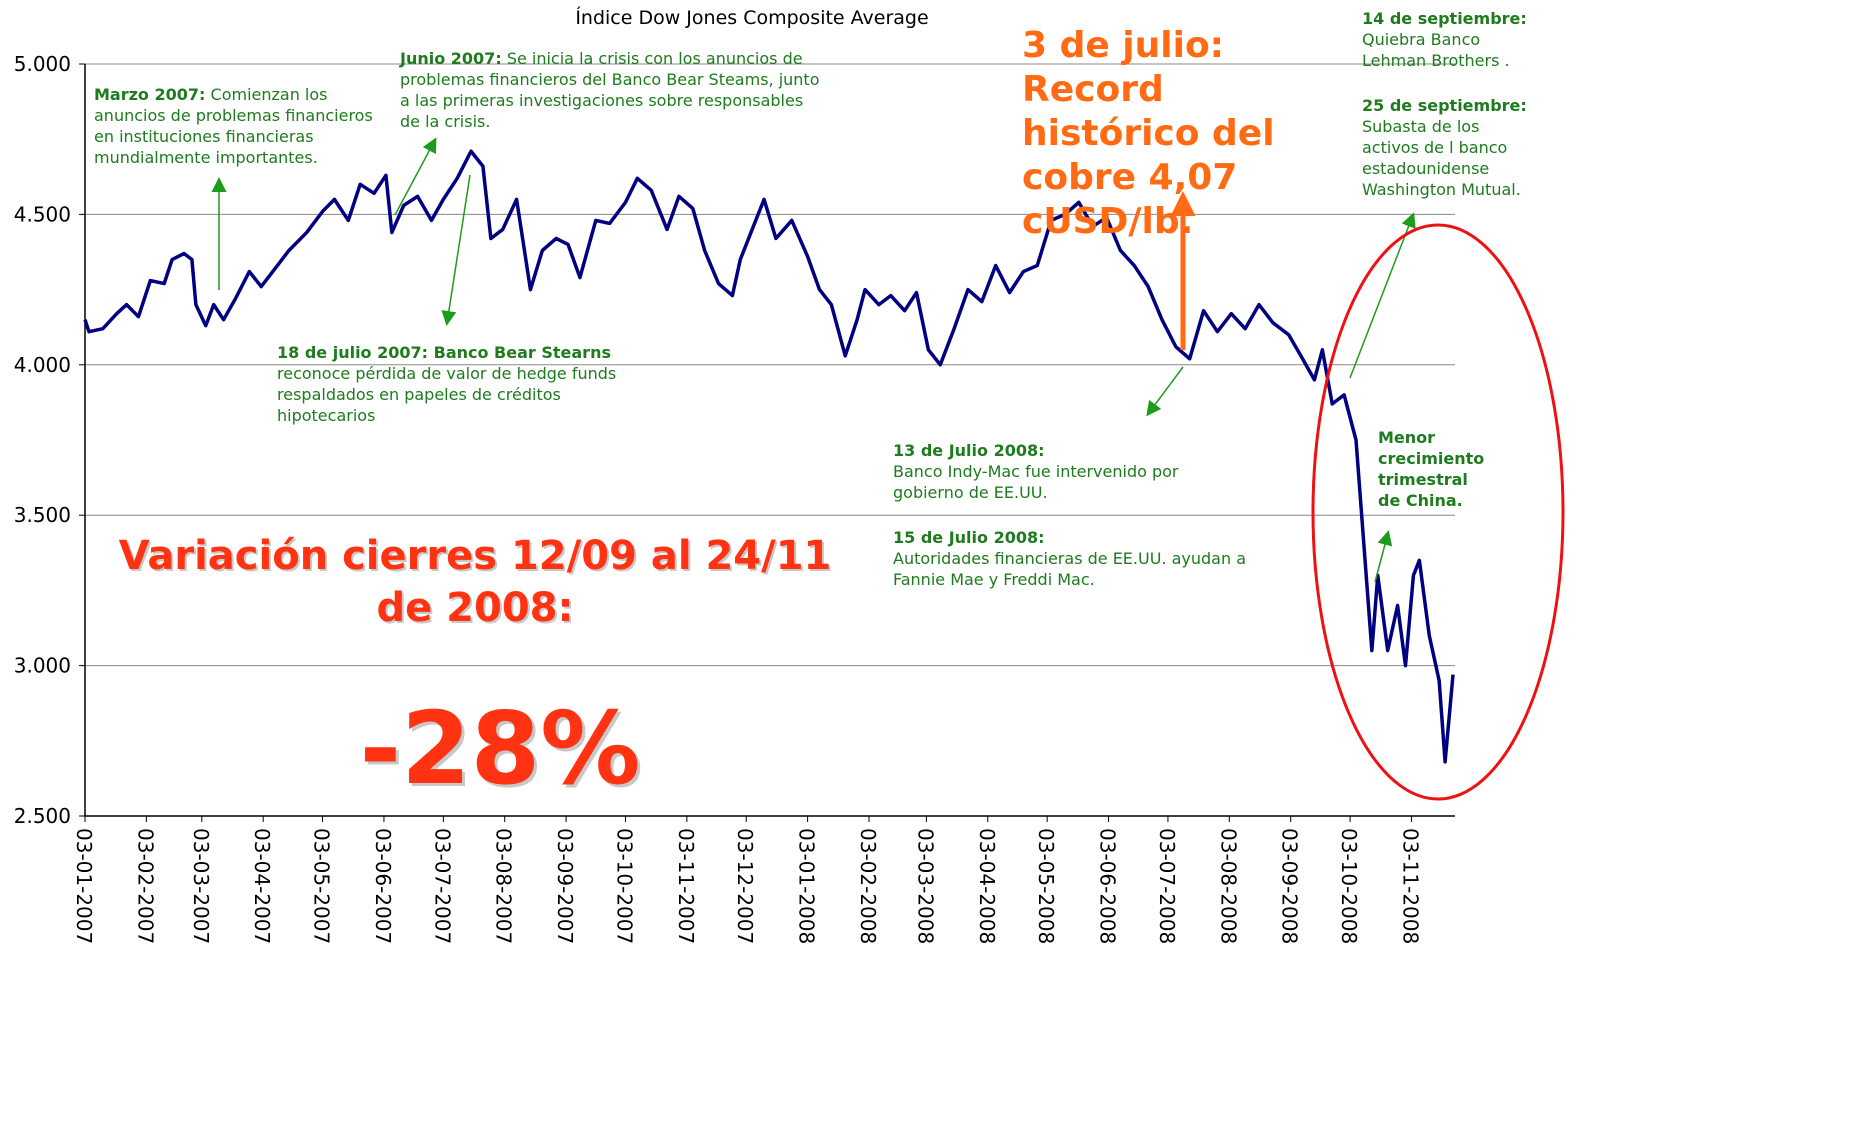 Image resolution: width=1864 pixels, height=1126 pixels. What do you see at coordinates (201, 886) in the screenshot?
I see `x-tick-label: 03-03-2007` at bounding box center [201, 886].